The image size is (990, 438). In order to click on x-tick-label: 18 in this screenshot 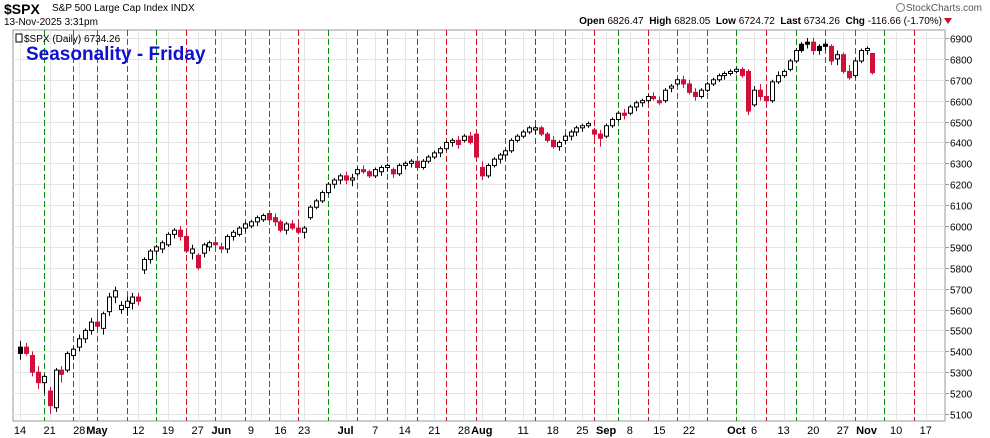, I will do `click(553, 431)`.